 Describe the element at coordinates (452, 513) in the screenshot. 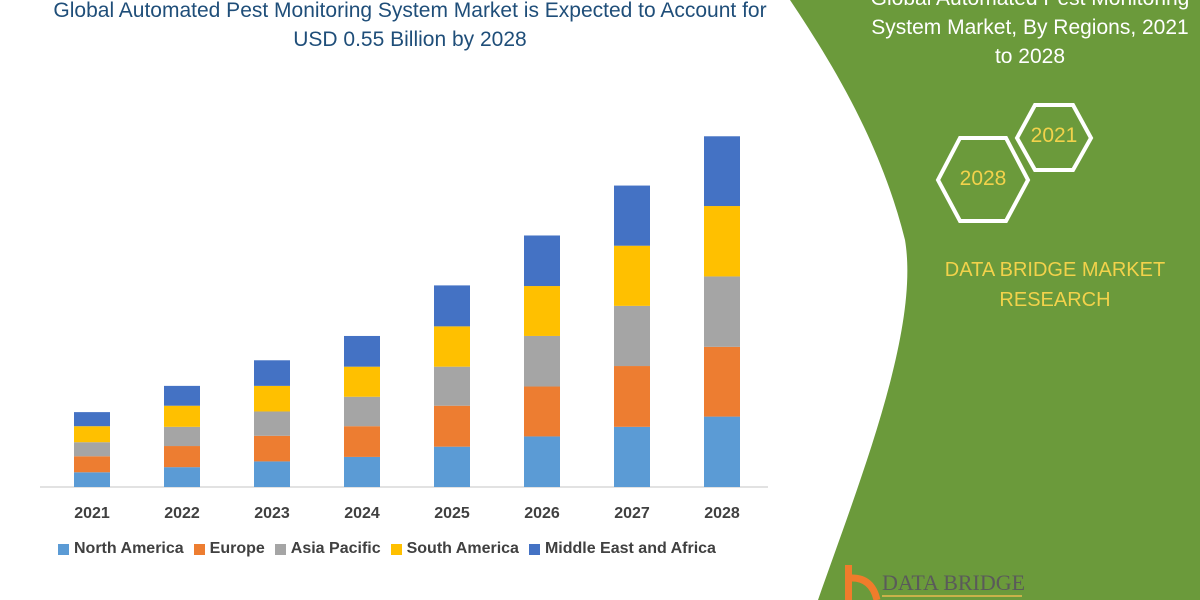

I see `x-tick-label: 2025` at that location.